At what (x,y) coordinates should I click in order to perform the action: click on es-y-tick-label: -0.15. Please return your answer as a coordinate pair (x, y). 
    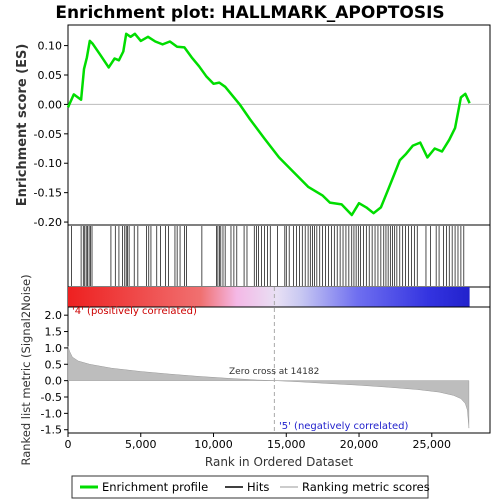
    Looking at the image, I should click on (48, 193).